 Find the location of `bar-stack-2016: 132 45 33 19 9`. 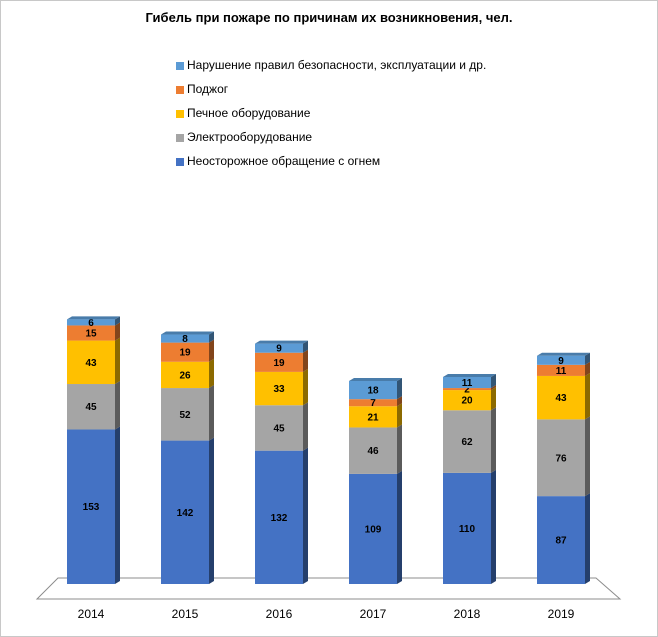

bar-stack-2016: 132 45 33 19 9 is located at coordinates (281, 462).